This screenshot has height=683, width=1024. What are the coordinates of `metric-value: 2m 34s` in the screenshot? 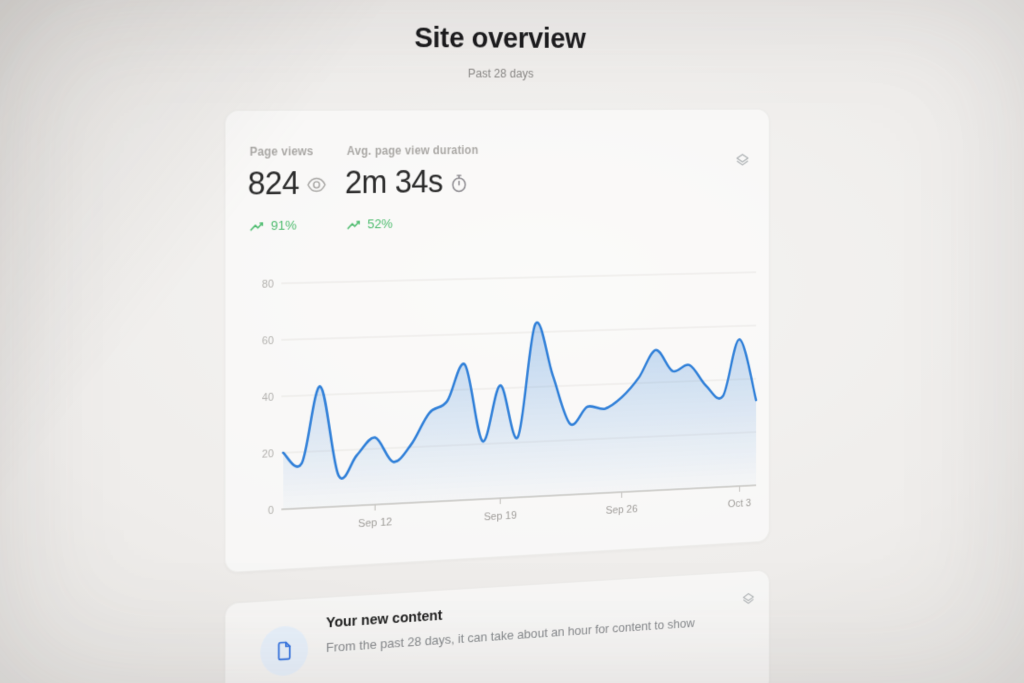 It's located at (393, 181).